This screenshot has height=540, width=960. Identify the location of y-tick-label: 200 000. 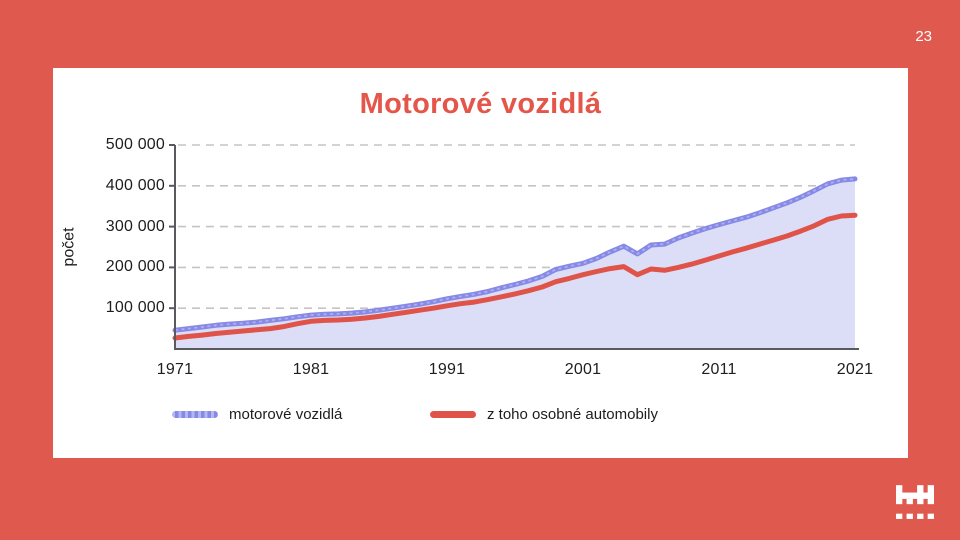
(135, 267).